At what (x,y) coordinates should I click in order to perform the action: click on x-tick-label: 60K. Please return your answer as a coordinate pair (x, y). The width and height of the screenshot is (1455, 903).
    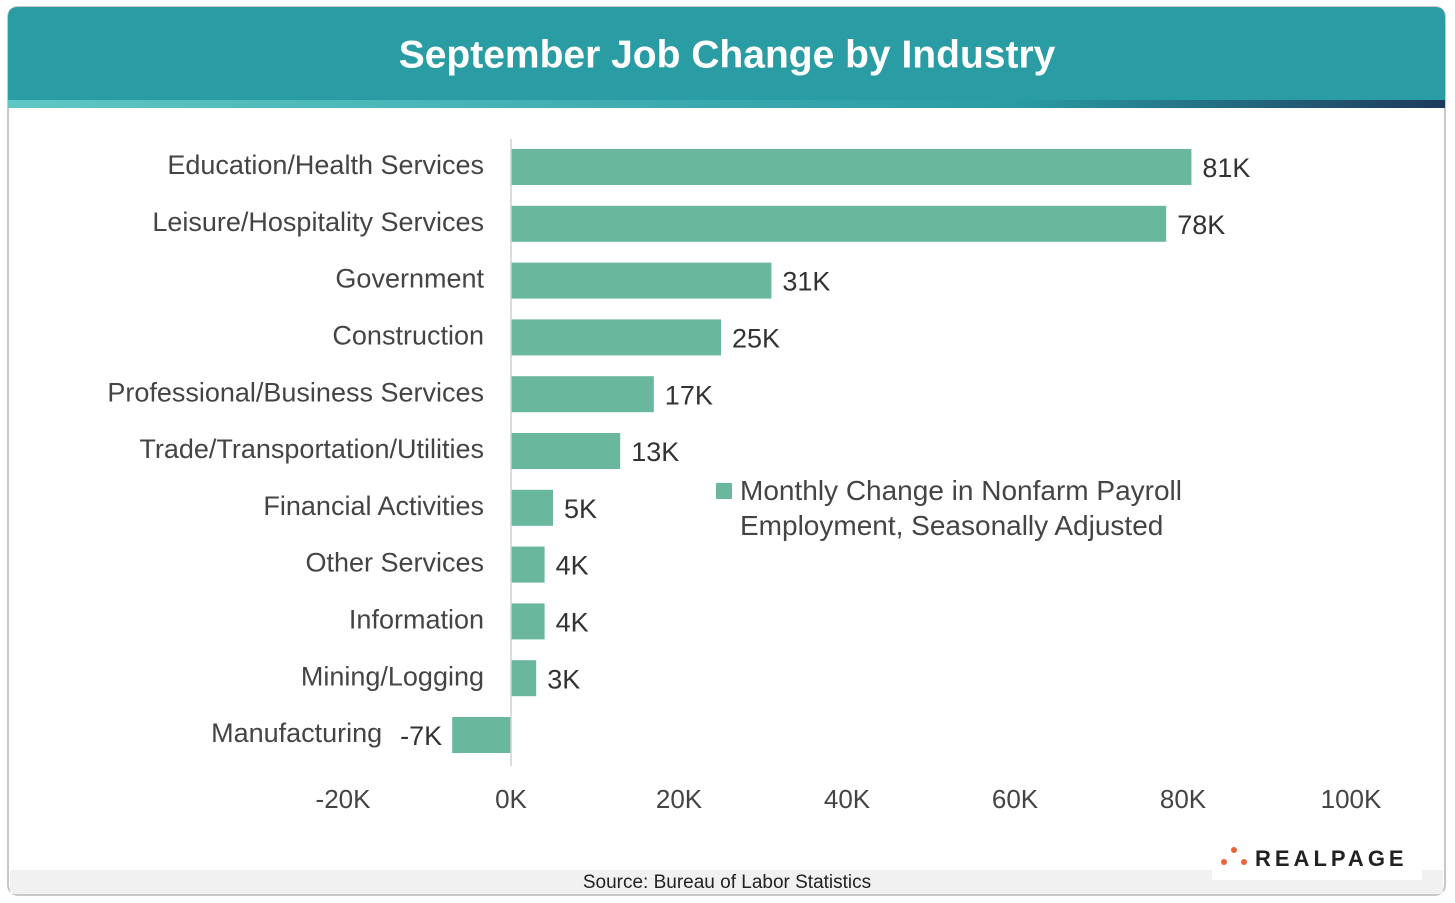
    Looking at the image, I should click on (1015, 799).